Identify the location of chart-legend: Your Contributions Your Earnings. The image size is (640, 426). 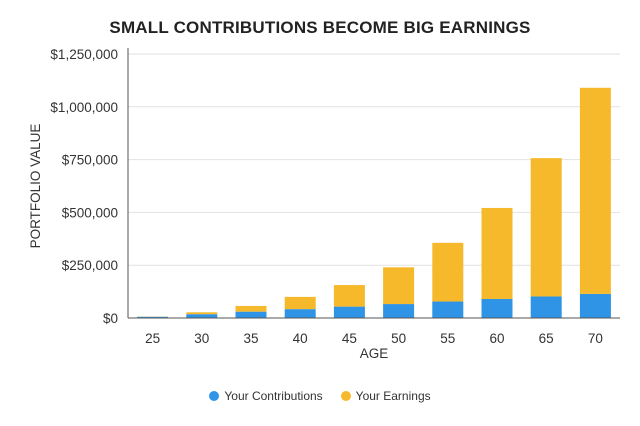
(320, 396).